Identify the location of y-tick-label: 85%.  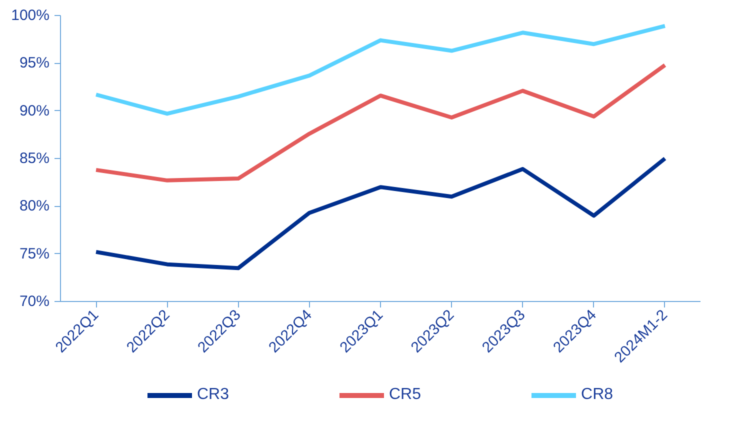
(34, 158).